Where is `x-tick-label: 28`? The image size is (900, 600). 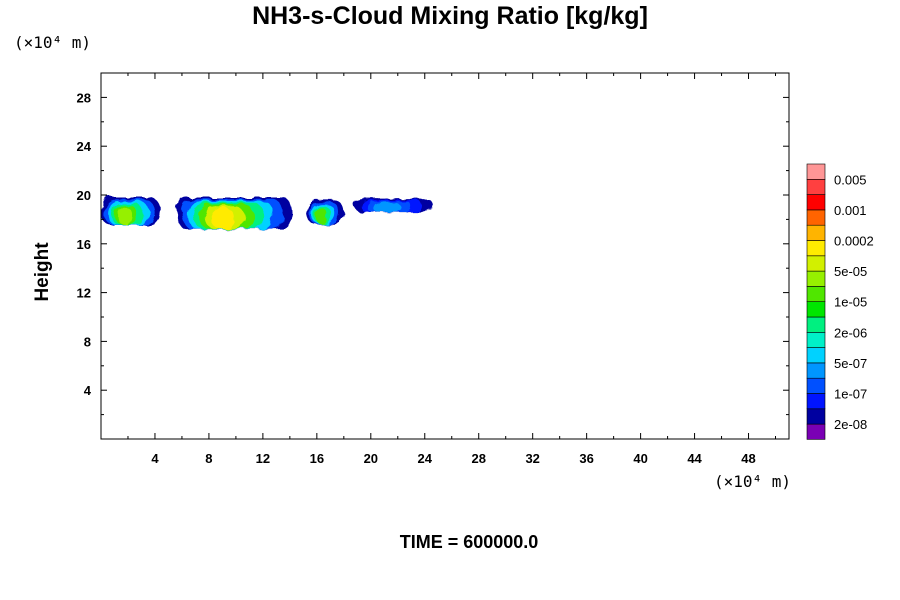
x-tick-label: 28 is located at coordinates (478, 458).